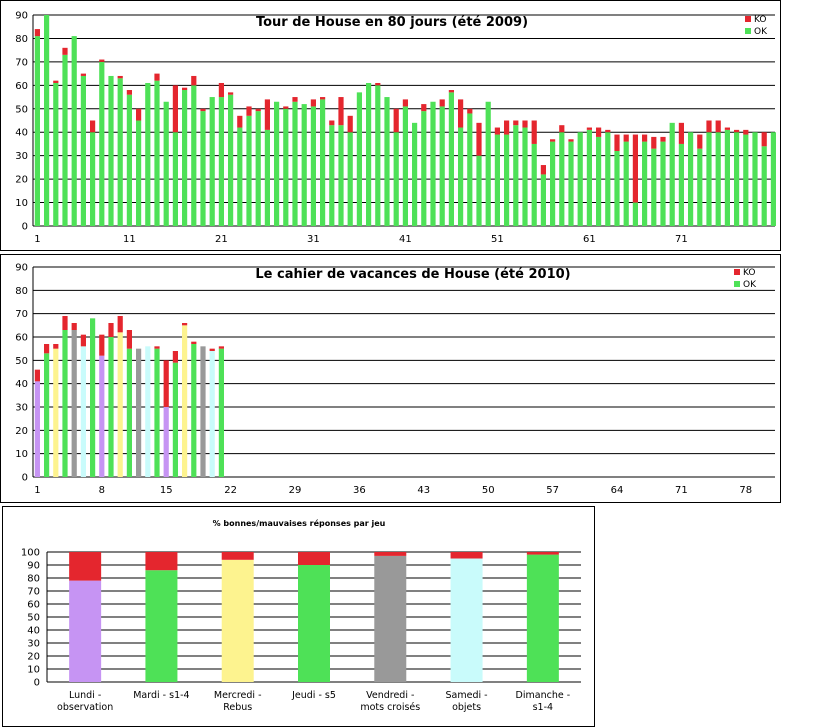 This screenshot has width=825, height=728. What do you see at coordinates (33, 644) in the screenshot?
I see `y-tick-label: 30` at bounding box center [33, 644].